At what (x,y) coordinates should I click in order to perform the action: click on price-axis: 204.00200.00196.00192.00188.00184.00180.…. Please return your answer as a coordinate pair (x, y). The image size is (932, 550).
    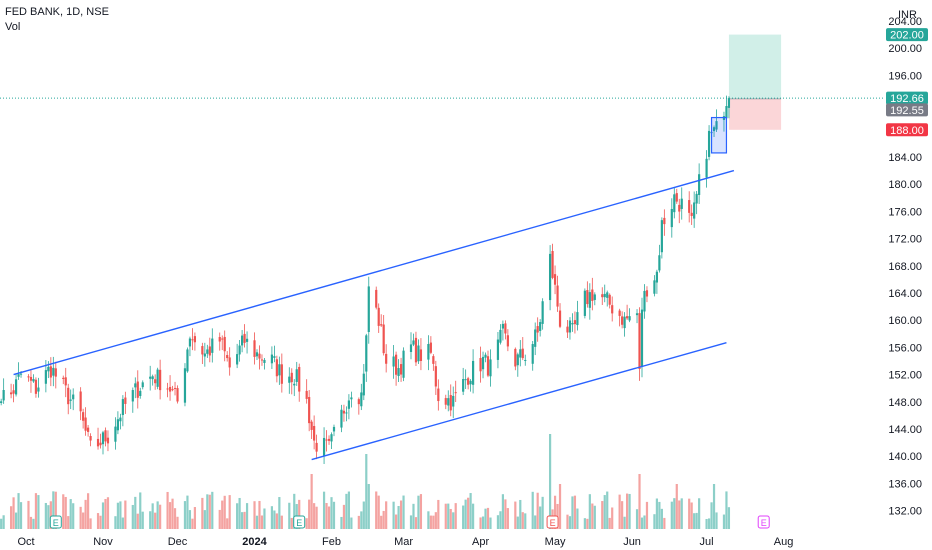
    Looking at the image, I should click on (908, 275).